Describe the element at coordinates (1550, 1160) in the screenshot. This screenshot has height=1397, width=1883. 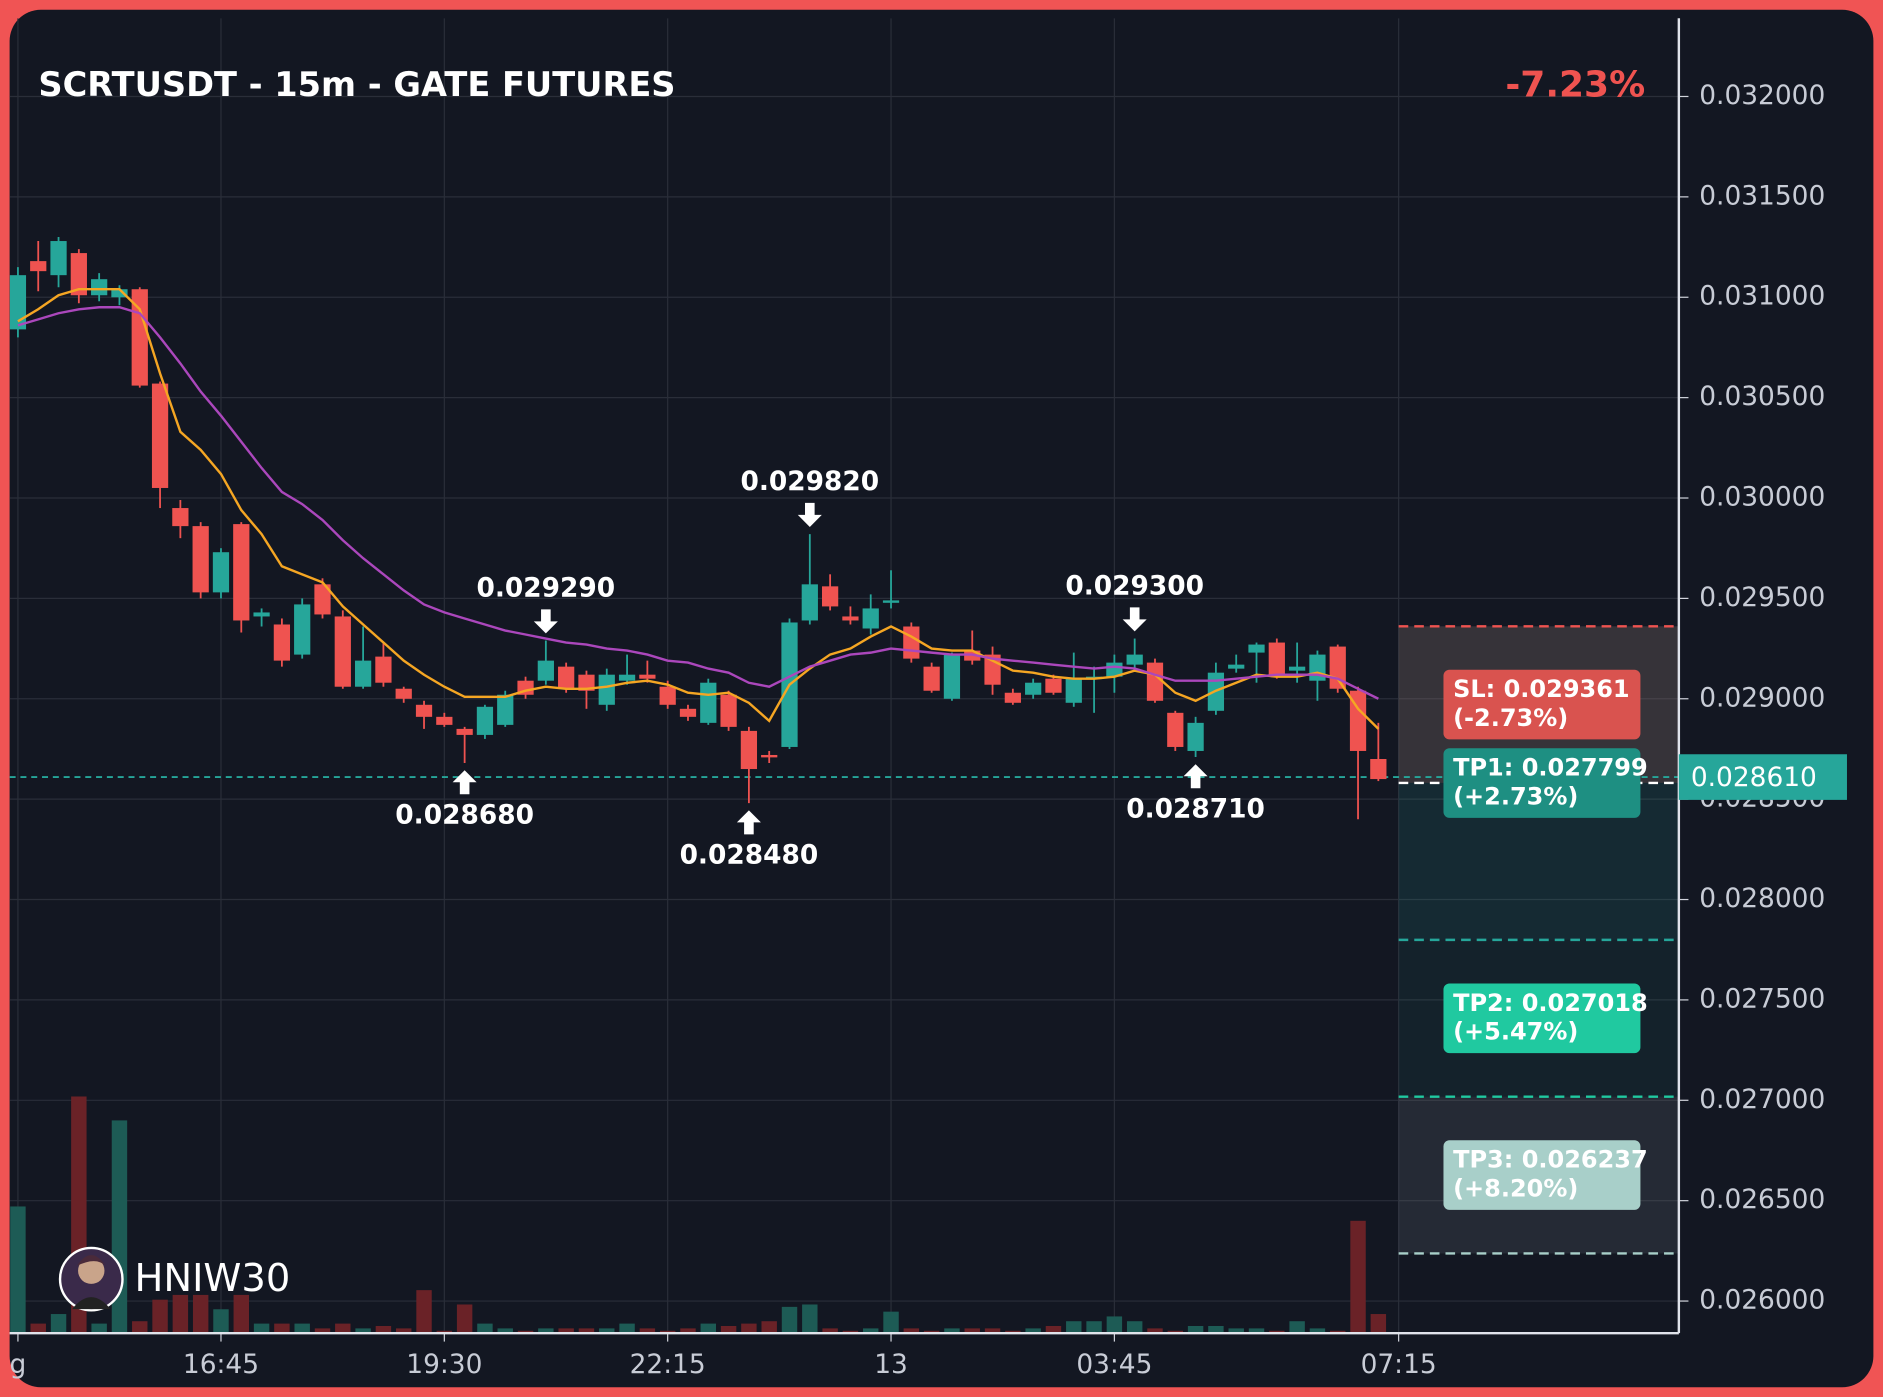
I see `level-label: TP3: 0.026237` at that location.